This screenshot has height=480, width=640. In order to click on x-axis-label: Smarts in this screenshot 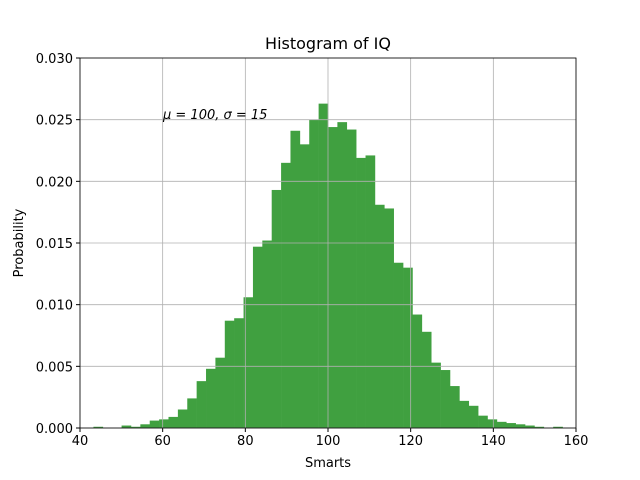, I will do `click(328, 463)`.